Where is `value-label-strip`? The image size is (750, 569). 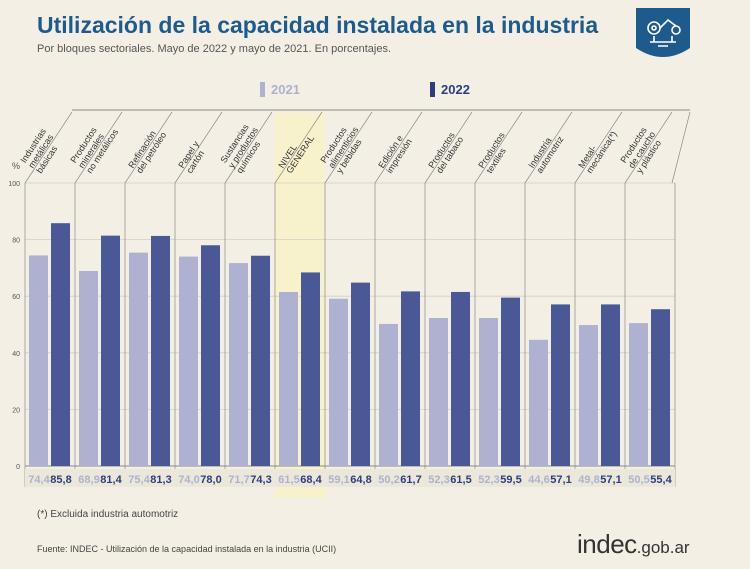 value-label-strip is located at coordinates (350, 478).